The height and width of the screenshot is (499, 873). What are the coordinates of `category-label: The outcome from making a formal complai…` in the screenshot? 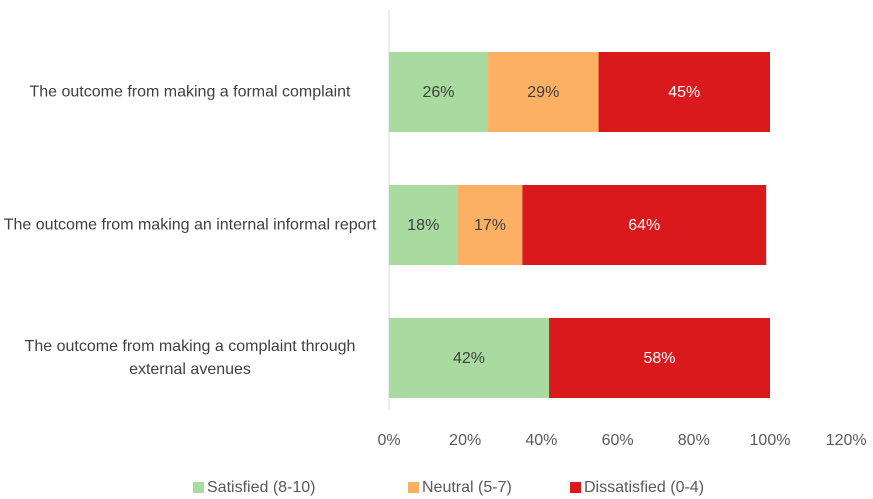 It's located at (190, 92).